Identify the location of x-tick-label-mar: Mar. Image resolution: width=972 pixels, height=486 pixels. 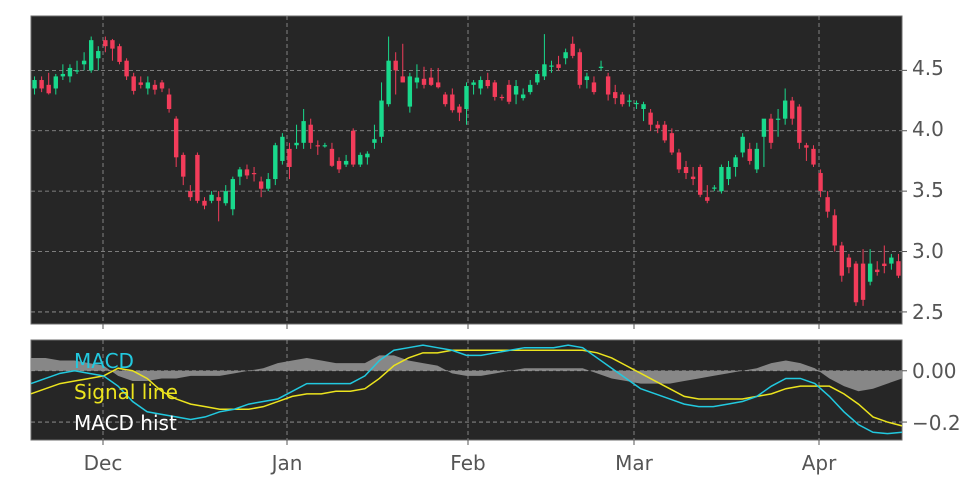
(634, 463).